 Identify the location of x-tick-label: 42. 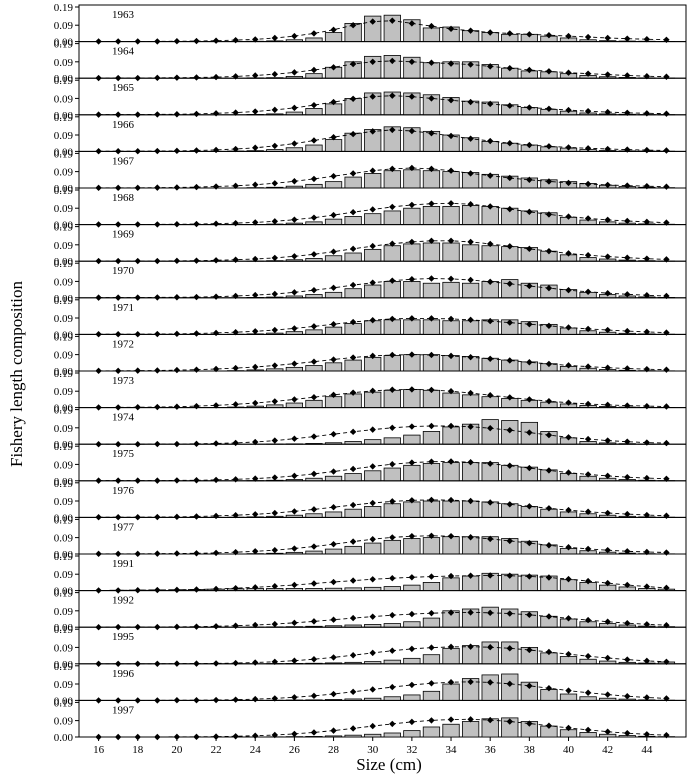
(607, 750).